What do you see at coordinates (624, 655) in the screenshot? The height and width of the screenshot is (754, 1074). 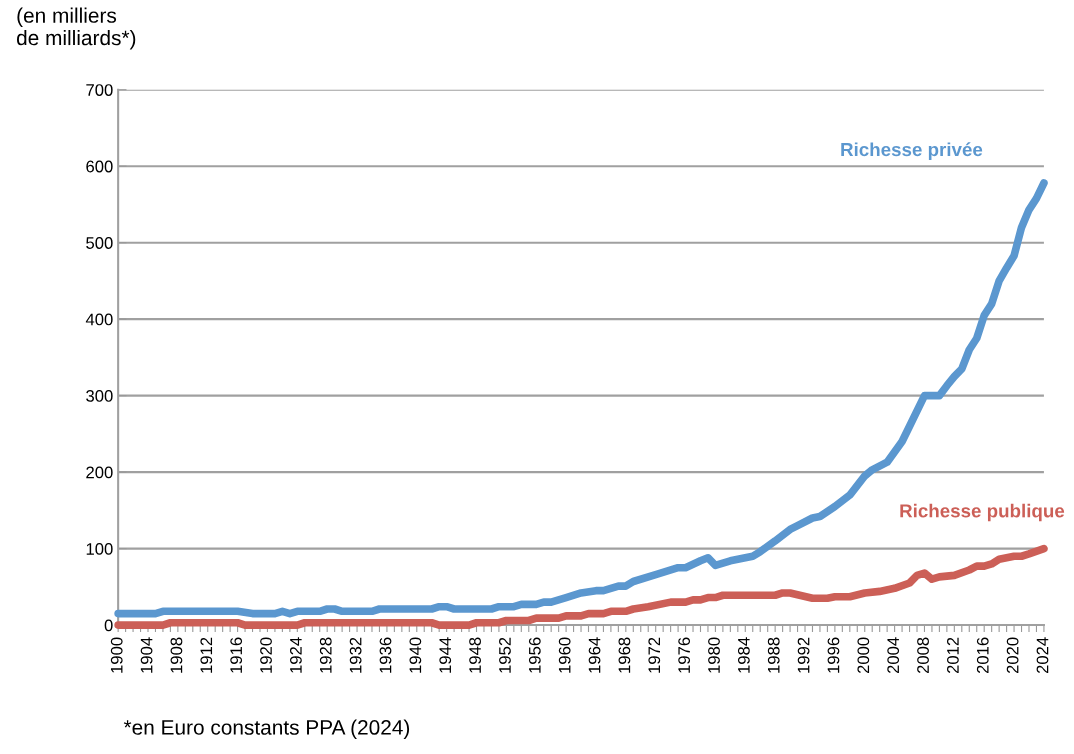 I see `x-tick-label: 1968` at bounding box center [624, 655].